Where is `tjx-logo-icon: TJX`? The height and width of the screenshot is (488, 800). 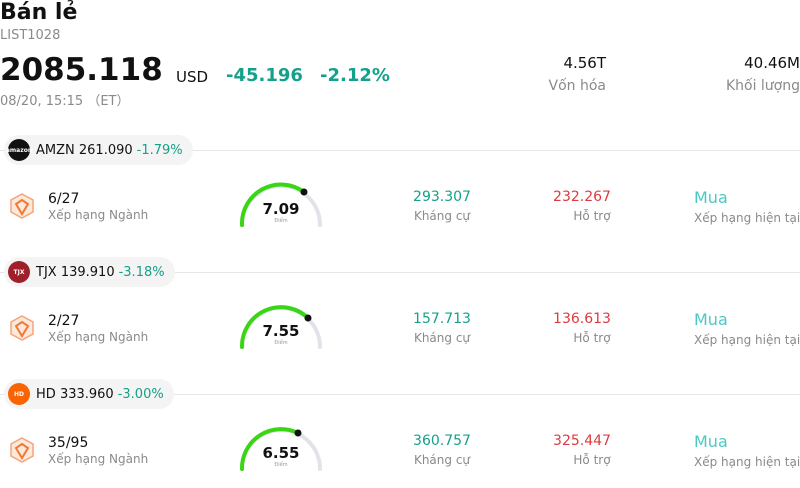
tjx-logo-icon: TJX is located at coordinates (19, 272).